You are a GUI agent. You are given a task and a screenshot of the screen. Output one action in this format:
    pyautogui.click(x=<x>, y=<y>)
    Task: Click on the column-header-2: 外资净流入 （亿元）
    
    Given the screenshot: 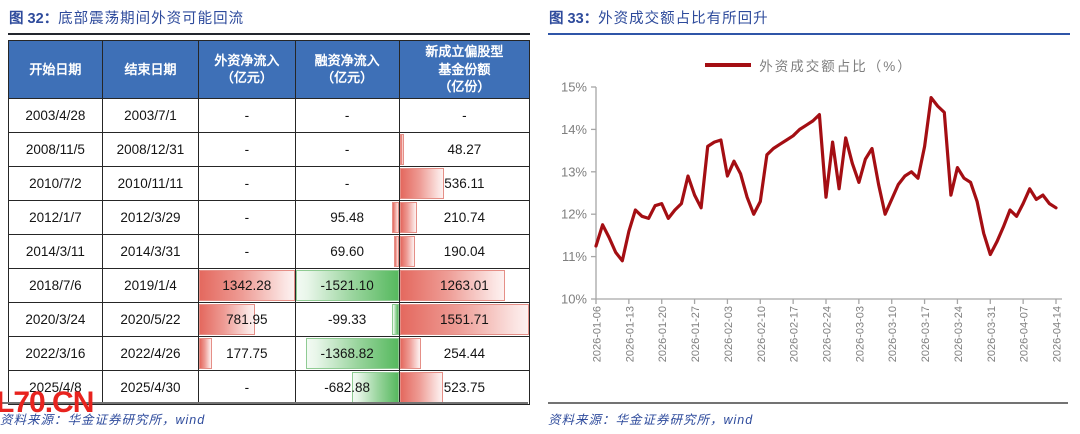 What is the action you would take?
    pyautogui.click(x=247, y=69)
    